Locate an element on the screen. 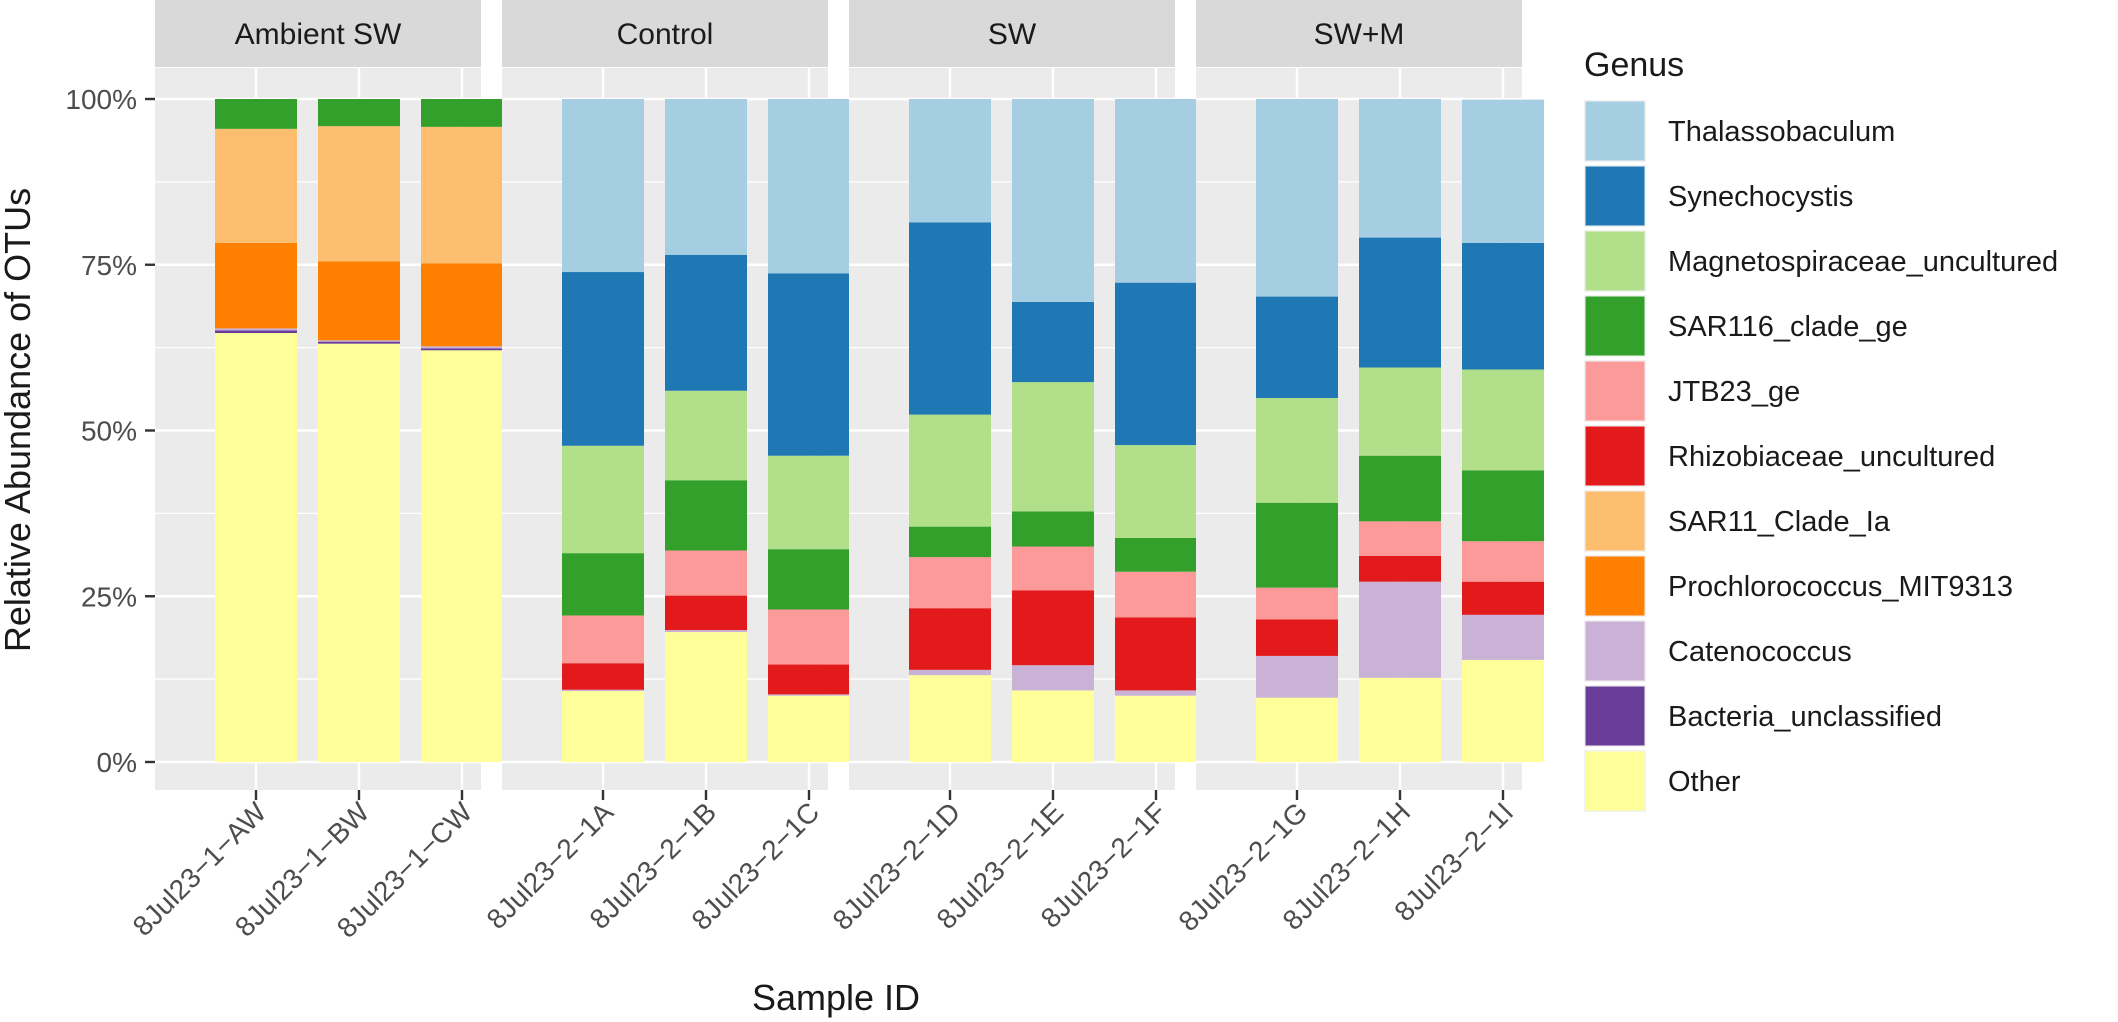  facet-panel: Control is located at coordinates (676, 395).